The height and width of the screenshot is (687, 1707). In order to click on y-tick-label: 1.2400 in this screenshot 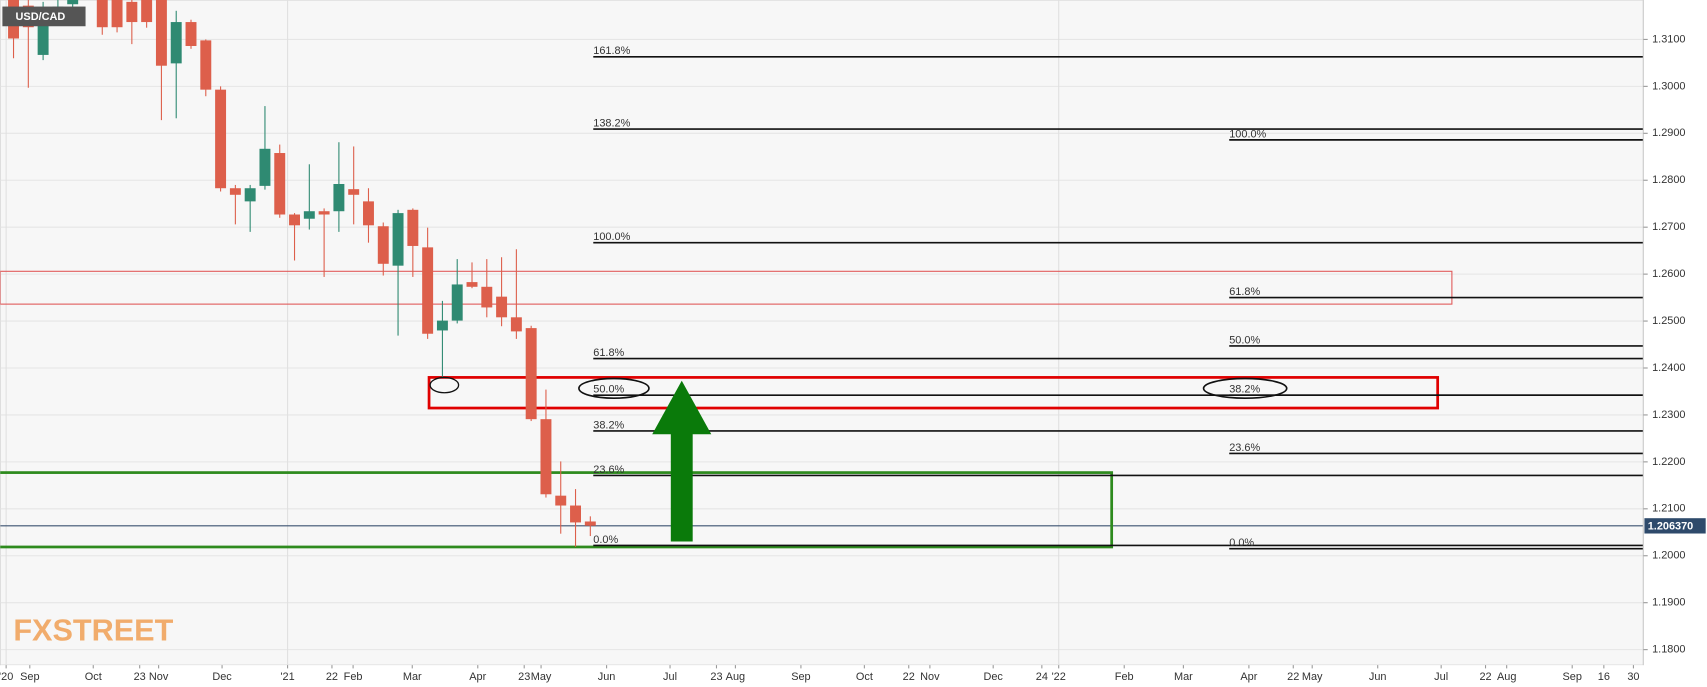, I will do `click(1668, 368)`.